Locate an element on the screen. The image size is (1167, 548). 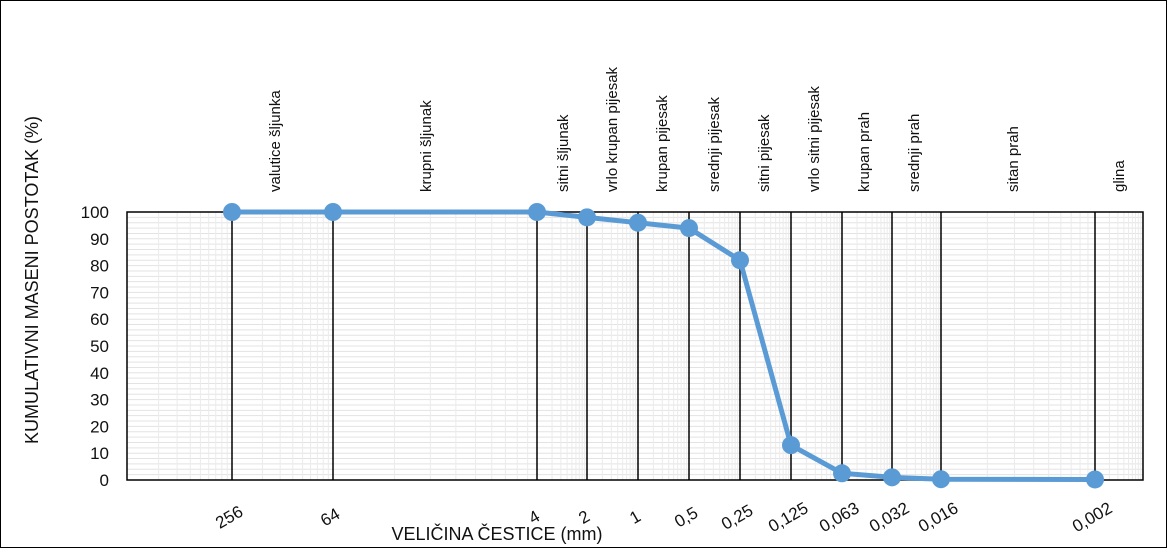
fraction-label: valutice šljunka is located at coordinates (275, 141).